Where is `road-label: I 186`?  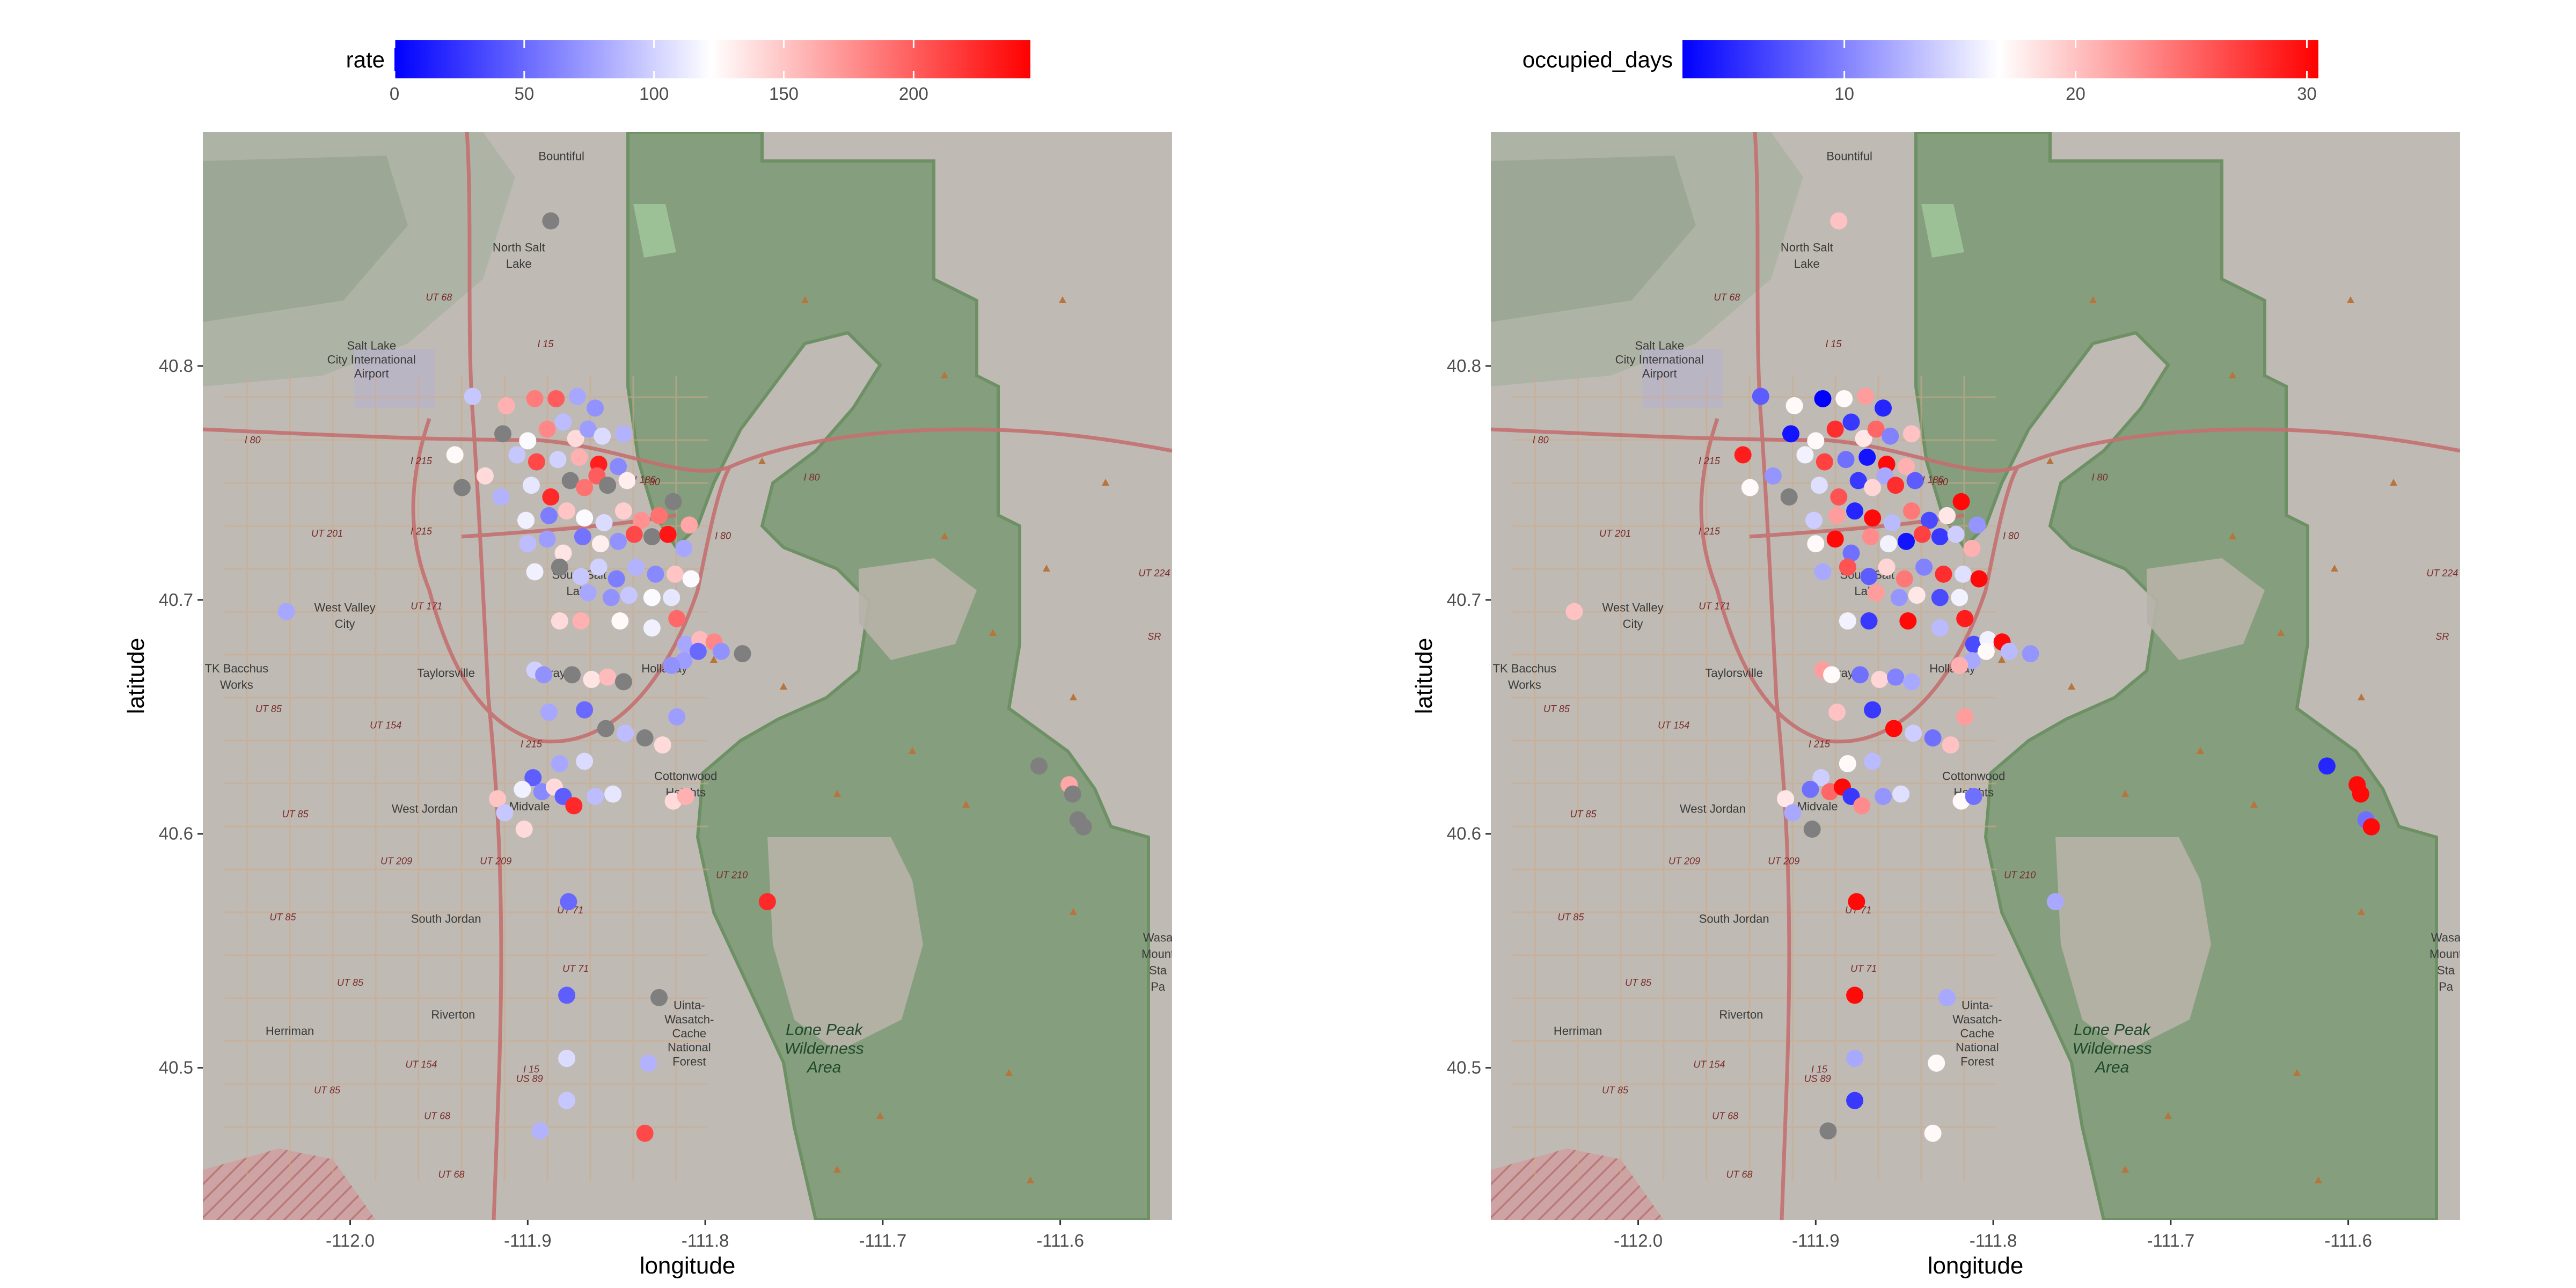
road-label: I 186 is located at coordinates (1933, 479).